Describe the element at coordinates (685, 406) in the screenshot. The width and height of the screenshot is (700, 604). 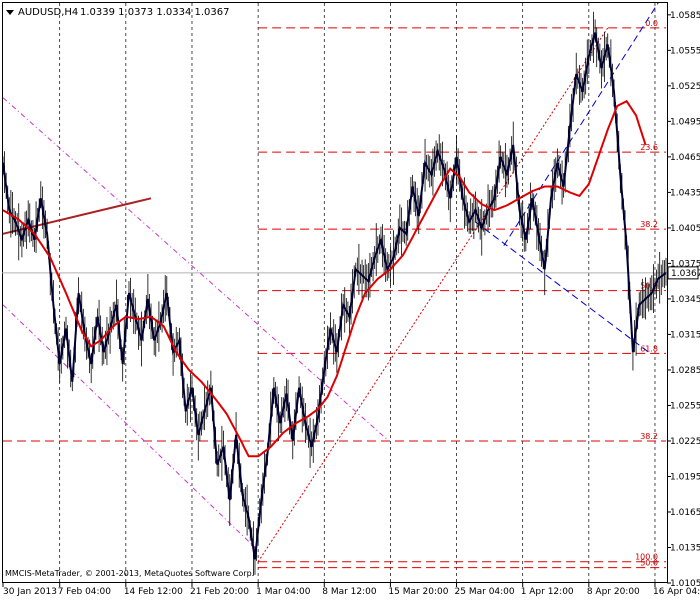
I see `y-tick-label: 1.0255` at that location.